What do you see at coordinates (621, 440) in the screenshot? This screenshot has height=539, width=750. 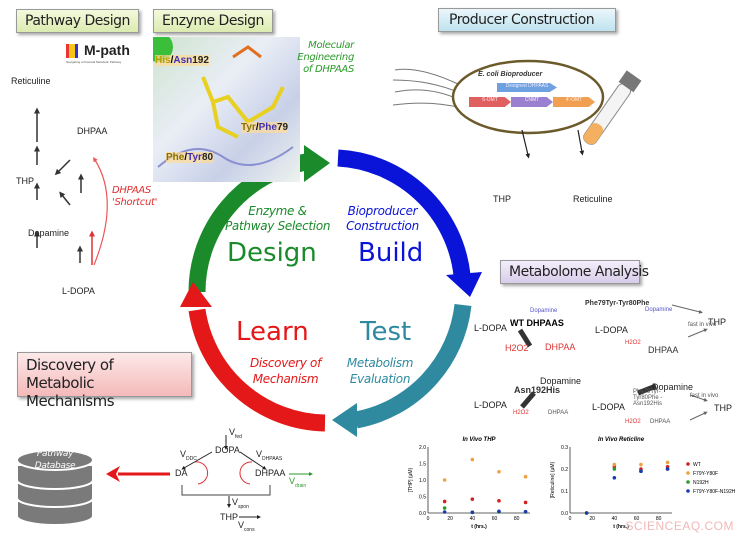 I see `chart-title: In Vivo Reticline` at bounding box center [621, 440].